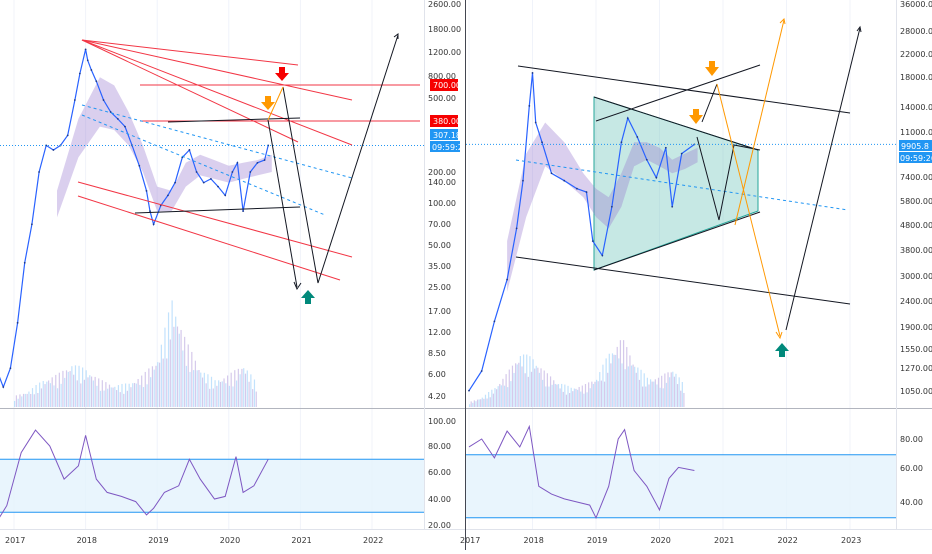 The height and width of the screenshot is (554, 932). Describe the element at coordinates (681, 486) in the screenshot. I see `rsi-band` at that location.